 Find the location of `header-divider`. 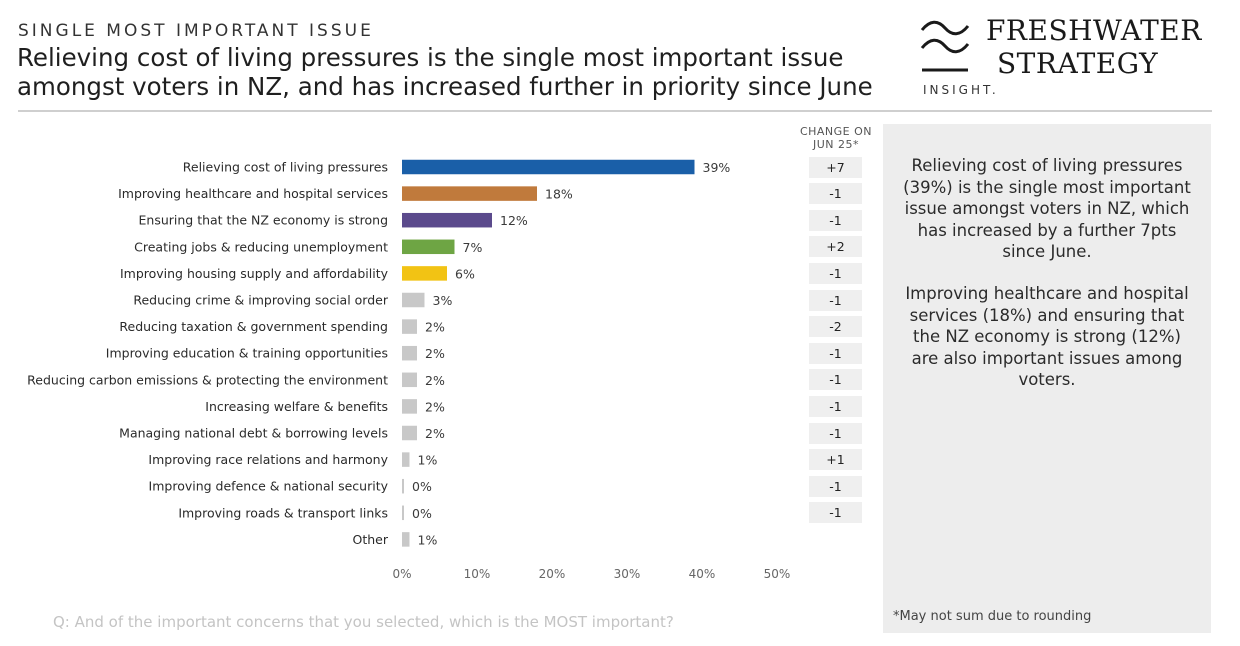

header-divider is located at coordinates (615, 111).